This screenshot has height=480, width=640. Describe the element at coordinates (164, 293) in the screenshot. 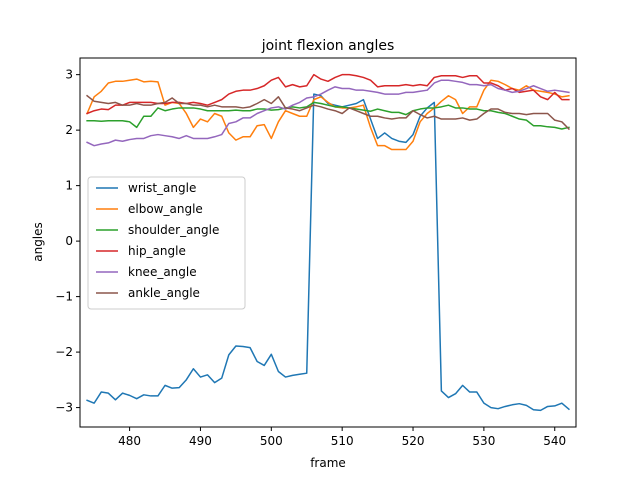

I see `legend-label-ankle-angle: ankle_angle` at that location.